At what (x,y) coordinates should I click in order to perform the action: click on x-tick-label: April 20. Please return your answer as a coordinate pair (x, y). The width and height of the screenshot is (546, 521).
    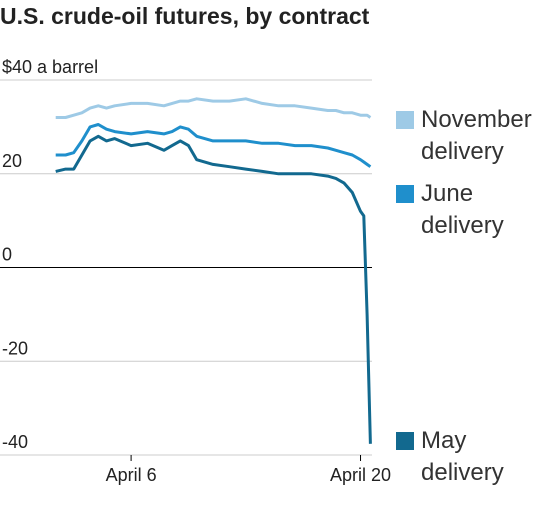
    Looking at the image, I should click on (360, 475).